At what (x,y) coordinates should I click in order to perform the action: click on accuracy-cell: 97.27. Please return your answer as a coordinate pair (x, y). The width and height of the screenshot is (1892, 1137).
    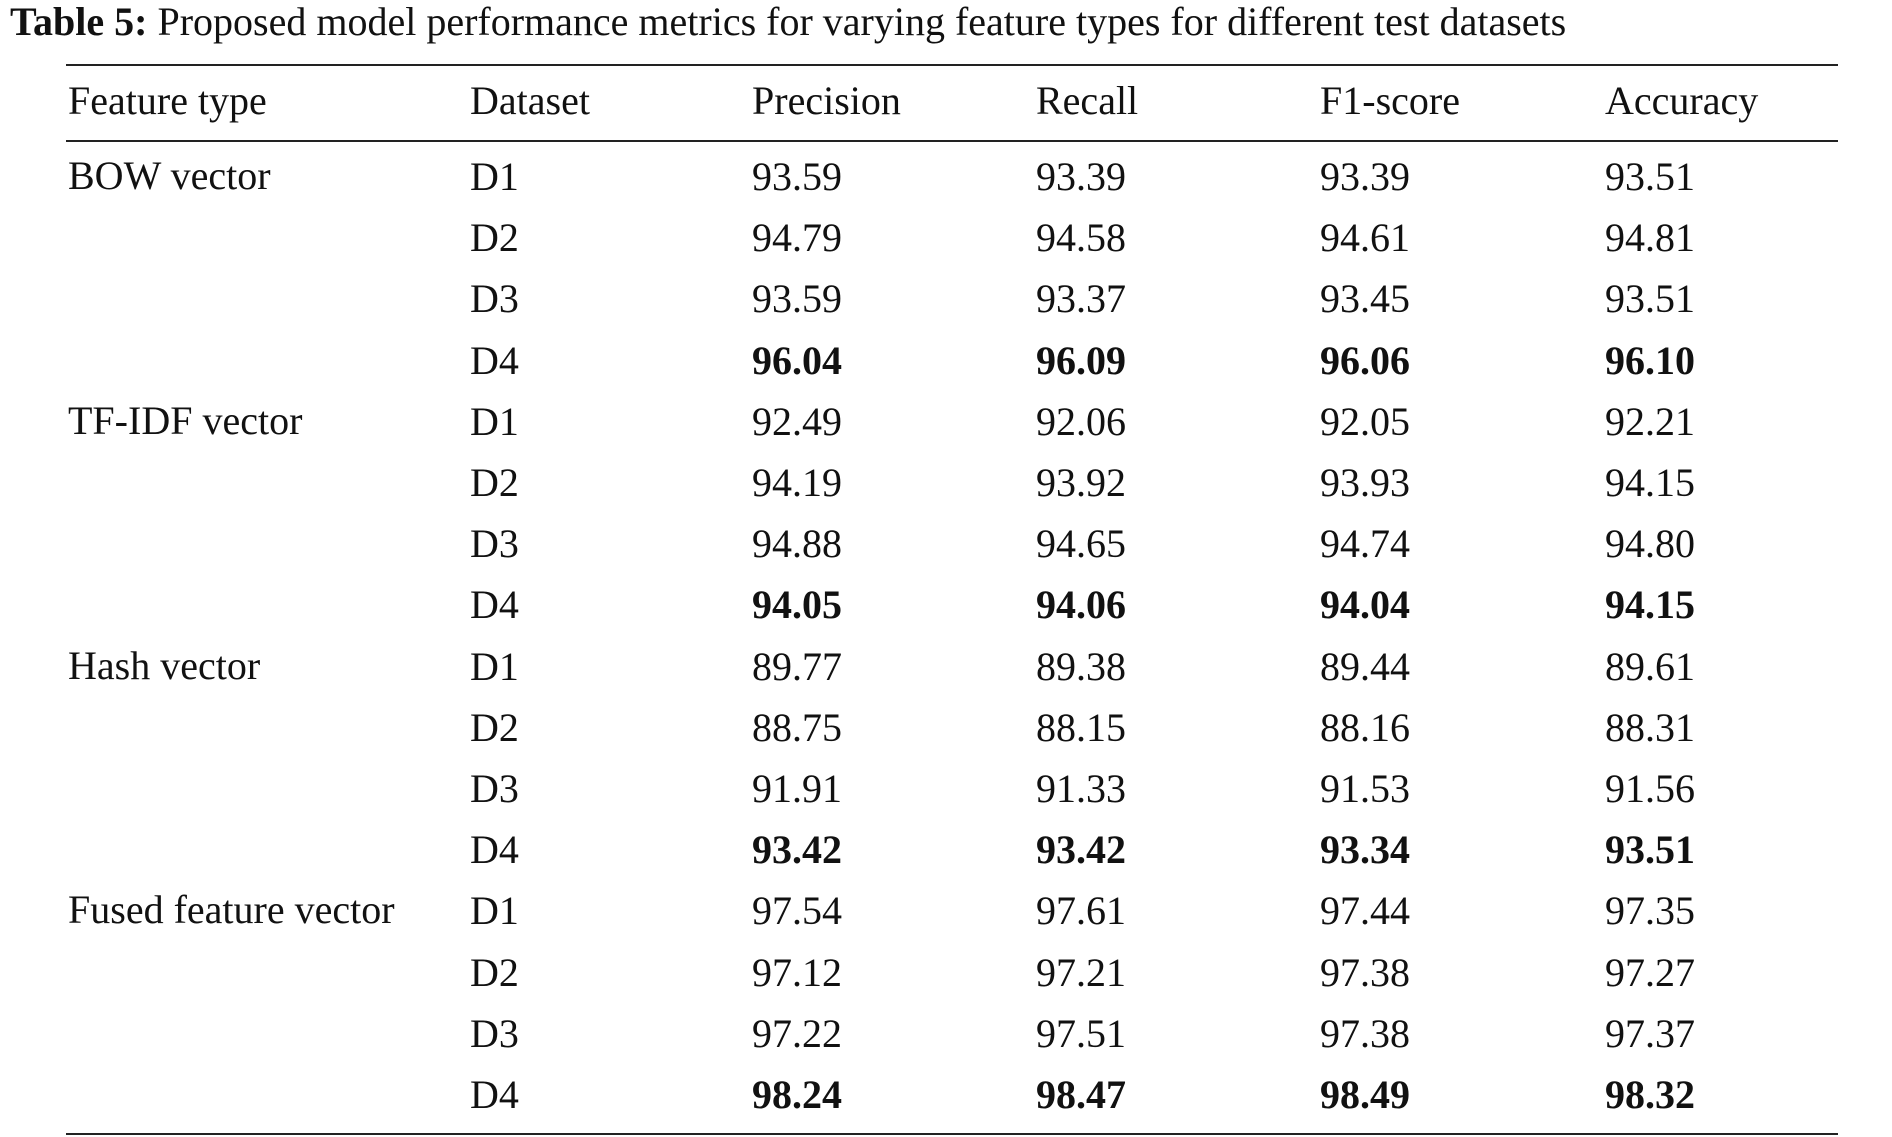
    Looking at the image, I should click on (1650, 972).